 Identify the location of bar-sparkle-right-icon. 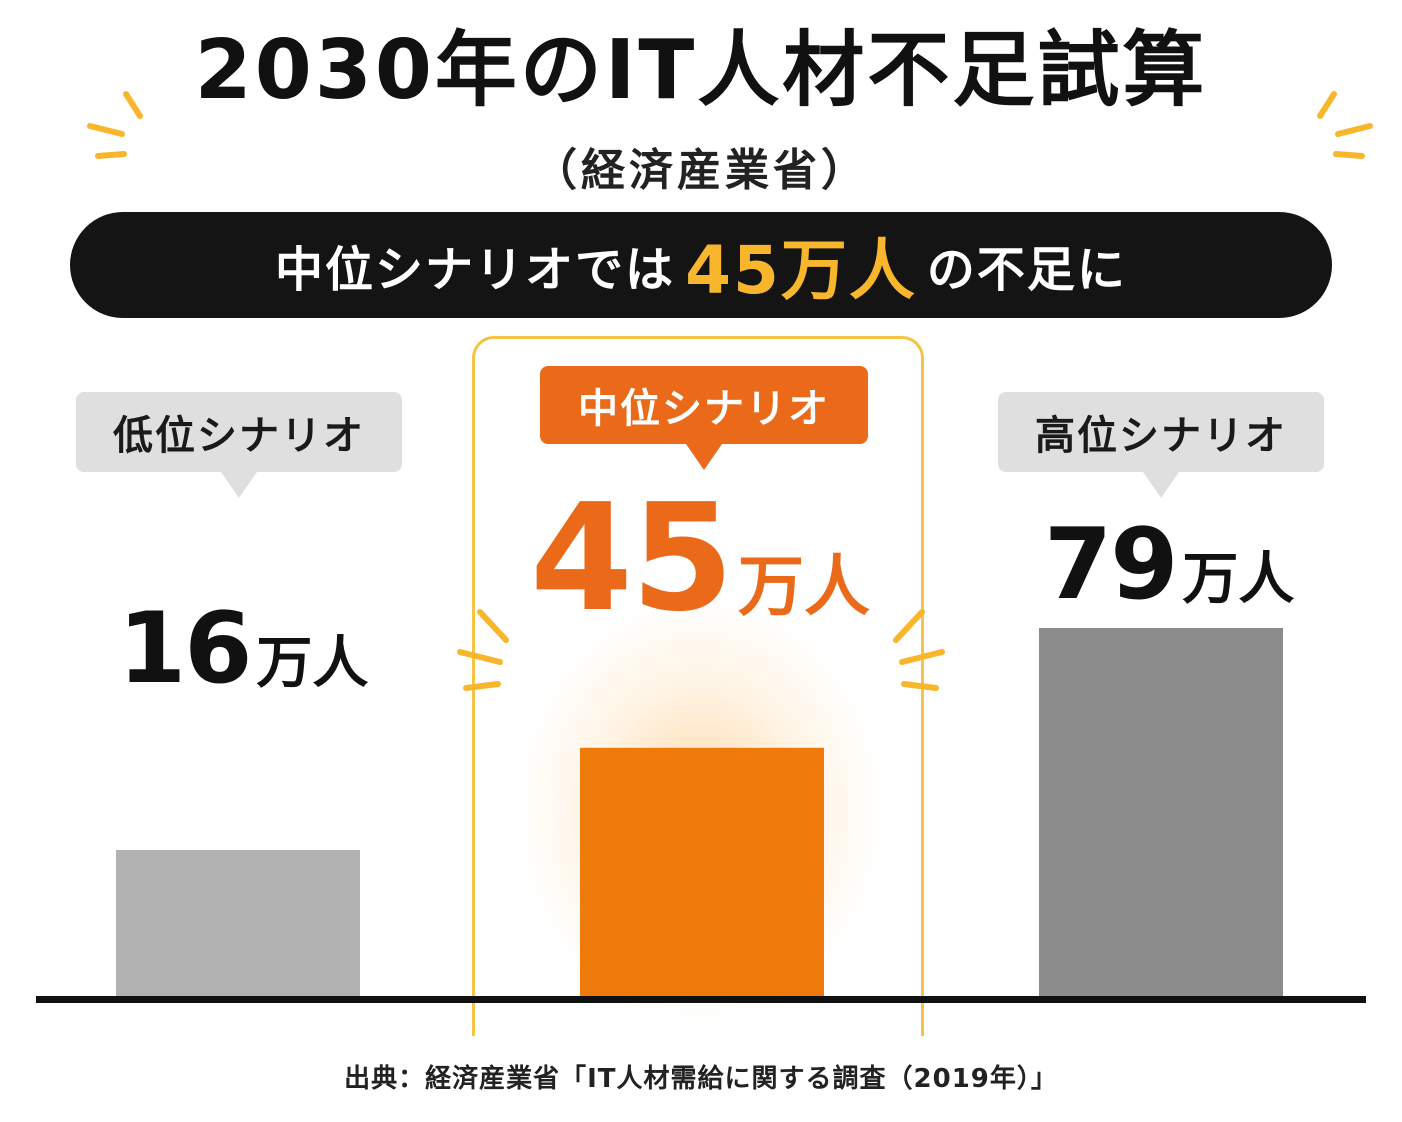
(919, 650).